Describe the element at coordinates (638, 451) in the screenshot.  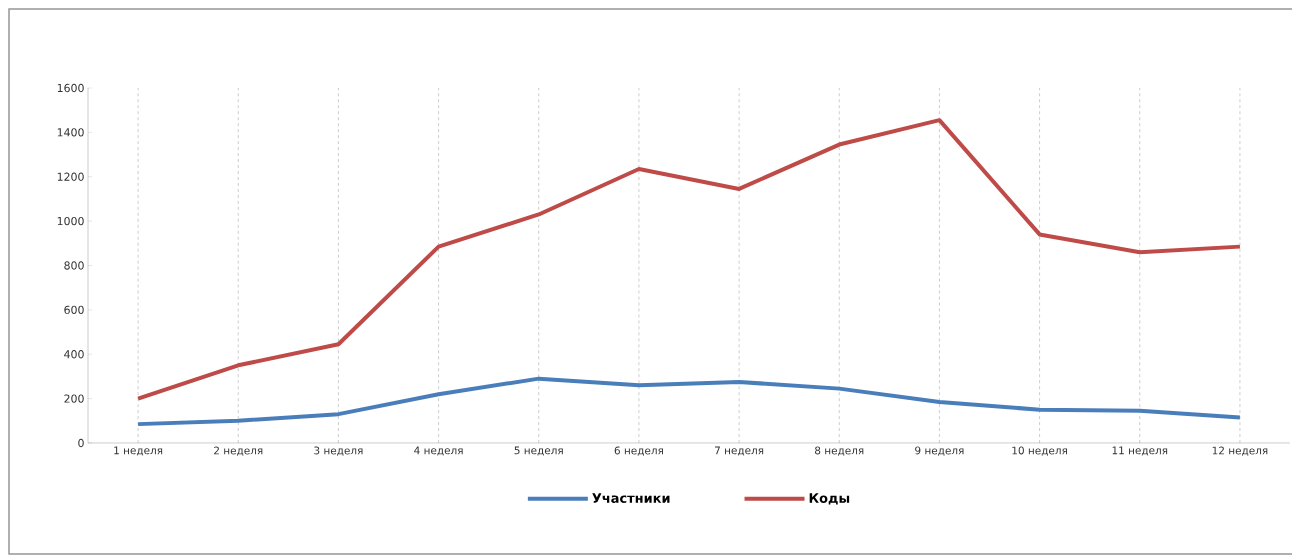
I see `x-tick-label: 6 неделя` at that location.